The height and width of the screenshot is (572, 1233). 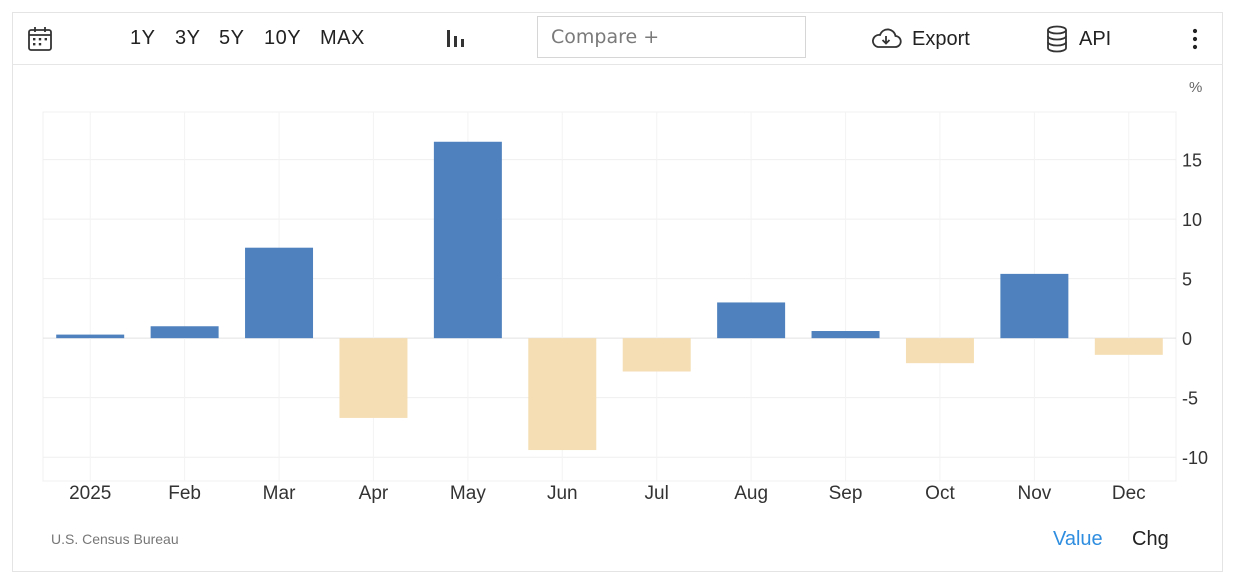 What do you see at coordinates (232, 38) in the screenshot?
I see `range-5y-button: 5Y` at bounding box center [232, 38].